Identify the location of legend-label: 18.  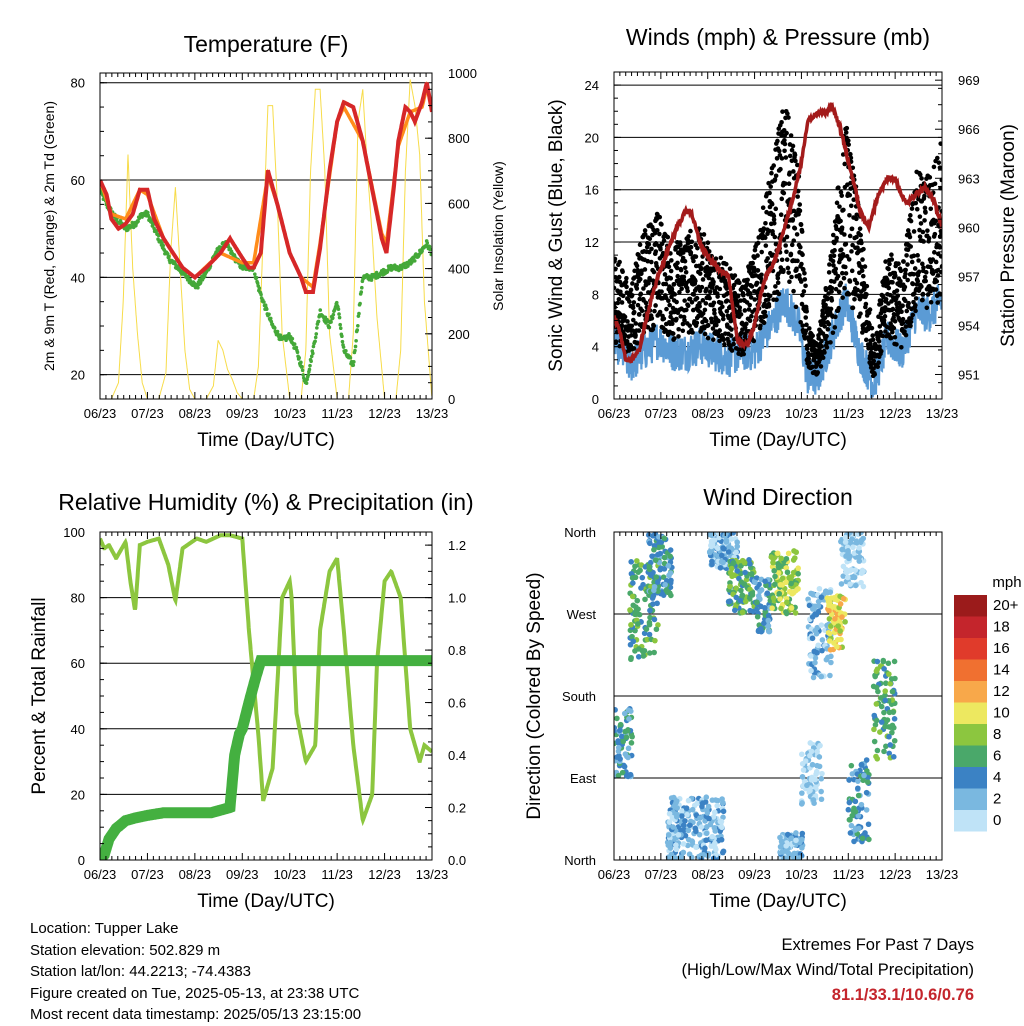
(1001, 627).